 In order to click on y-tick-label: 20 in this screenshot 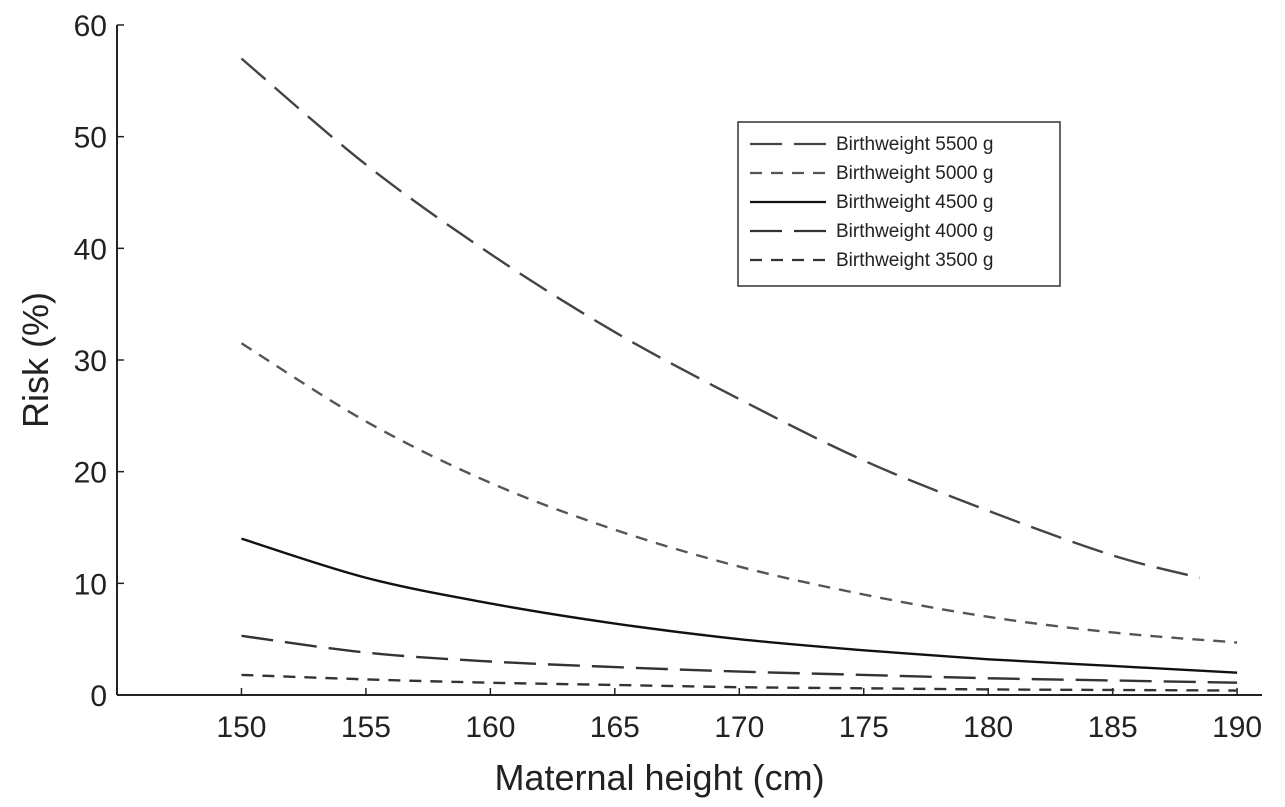, I will do `click(90, 473)`.